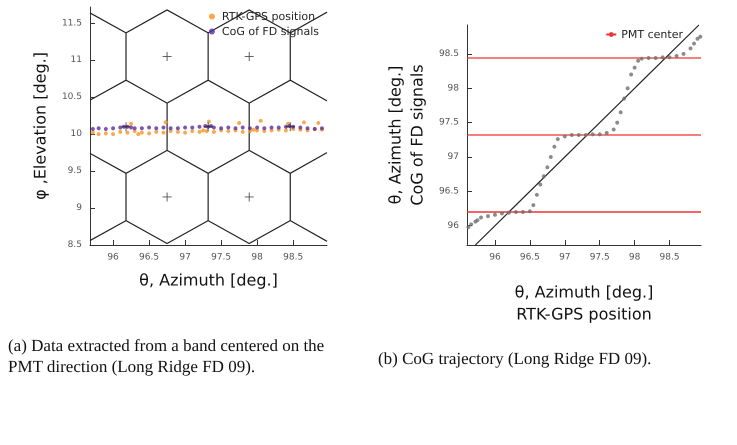  I want to click on y-tick-label: 8.5, so click(75, 245).